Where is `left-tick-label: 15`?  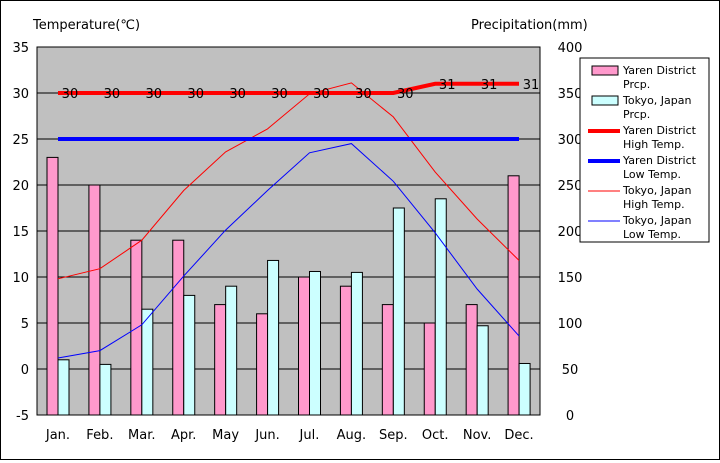
left-tick-label: 15 is located at coordinates (20, 232).